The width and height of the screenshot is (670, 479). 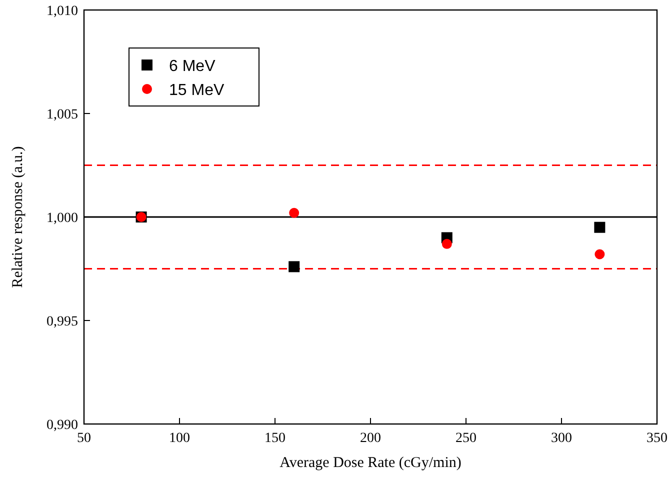 What do you see at coordinates (84, 438) in the screenshot?
I see `x-tick-label: 50` at bounding box center [84, 438].